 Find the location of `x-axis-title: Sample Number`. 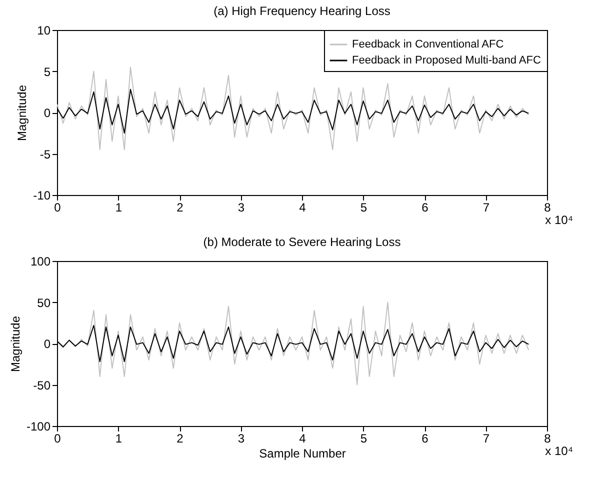

x-axis-title: Sample Number is located at coordinates (302, 453).